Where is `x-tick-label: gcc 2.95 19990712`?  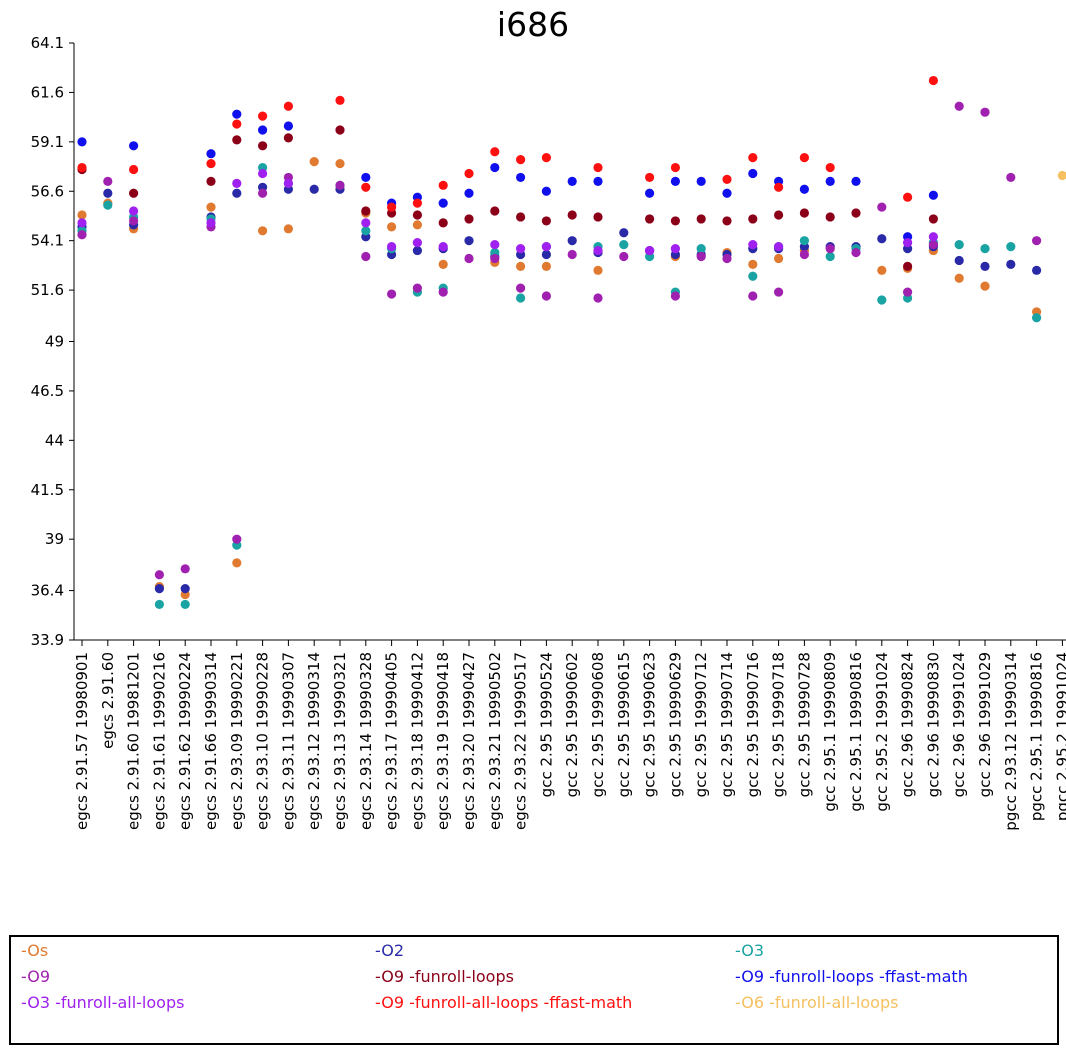
x-tick-label: gcc 2.95 19990712 is located at coordinates (701, 724).